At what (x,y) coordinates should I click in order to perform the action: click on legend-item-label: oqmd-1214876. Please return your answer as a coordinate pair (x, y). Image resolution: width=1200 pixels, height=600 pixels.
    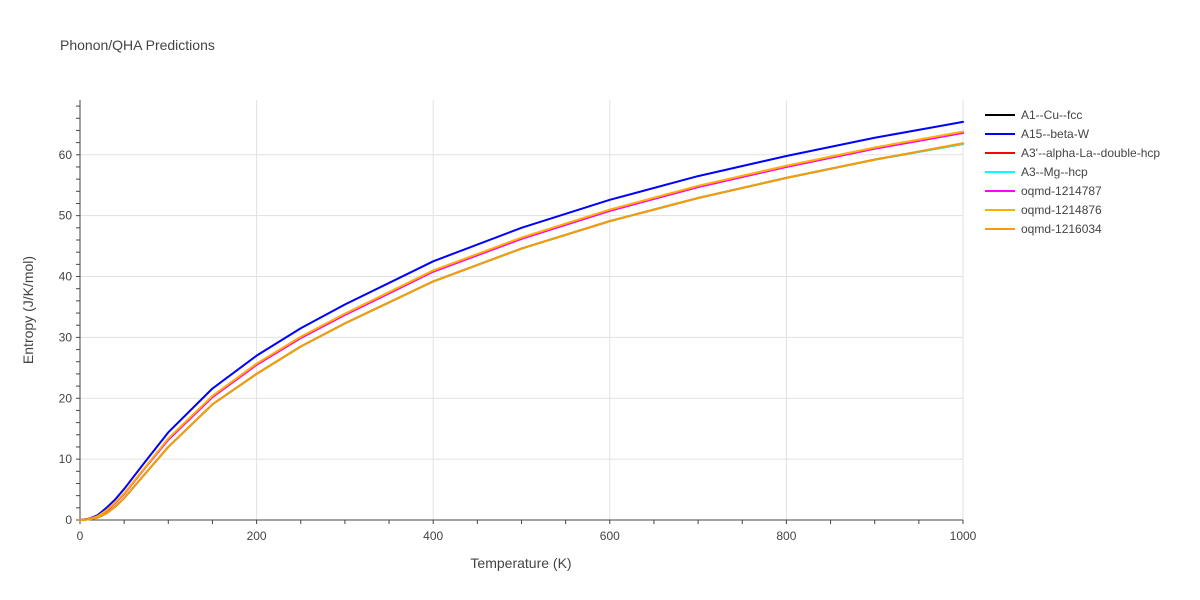
    Looking at the image, I should click on (1061, 210).